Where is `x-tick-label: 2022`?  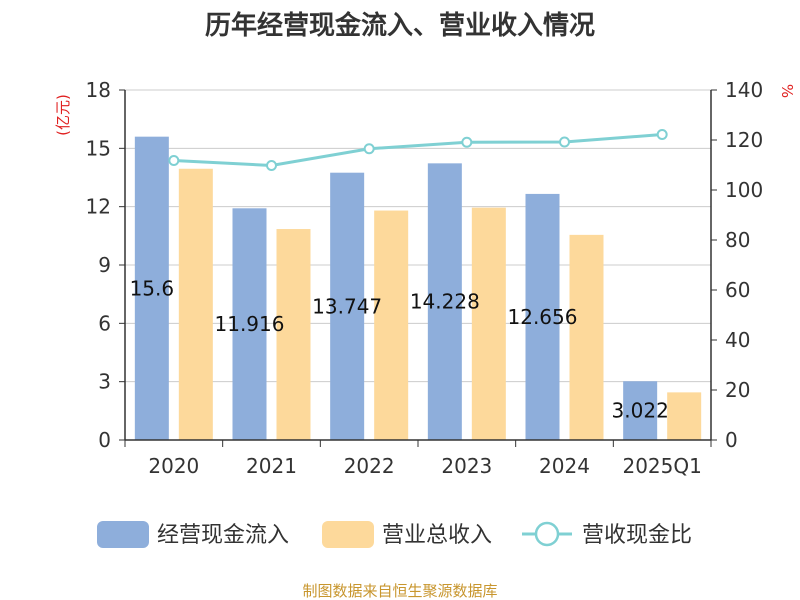
x-tick-label: 2022 is located at coordinates (369, 466).